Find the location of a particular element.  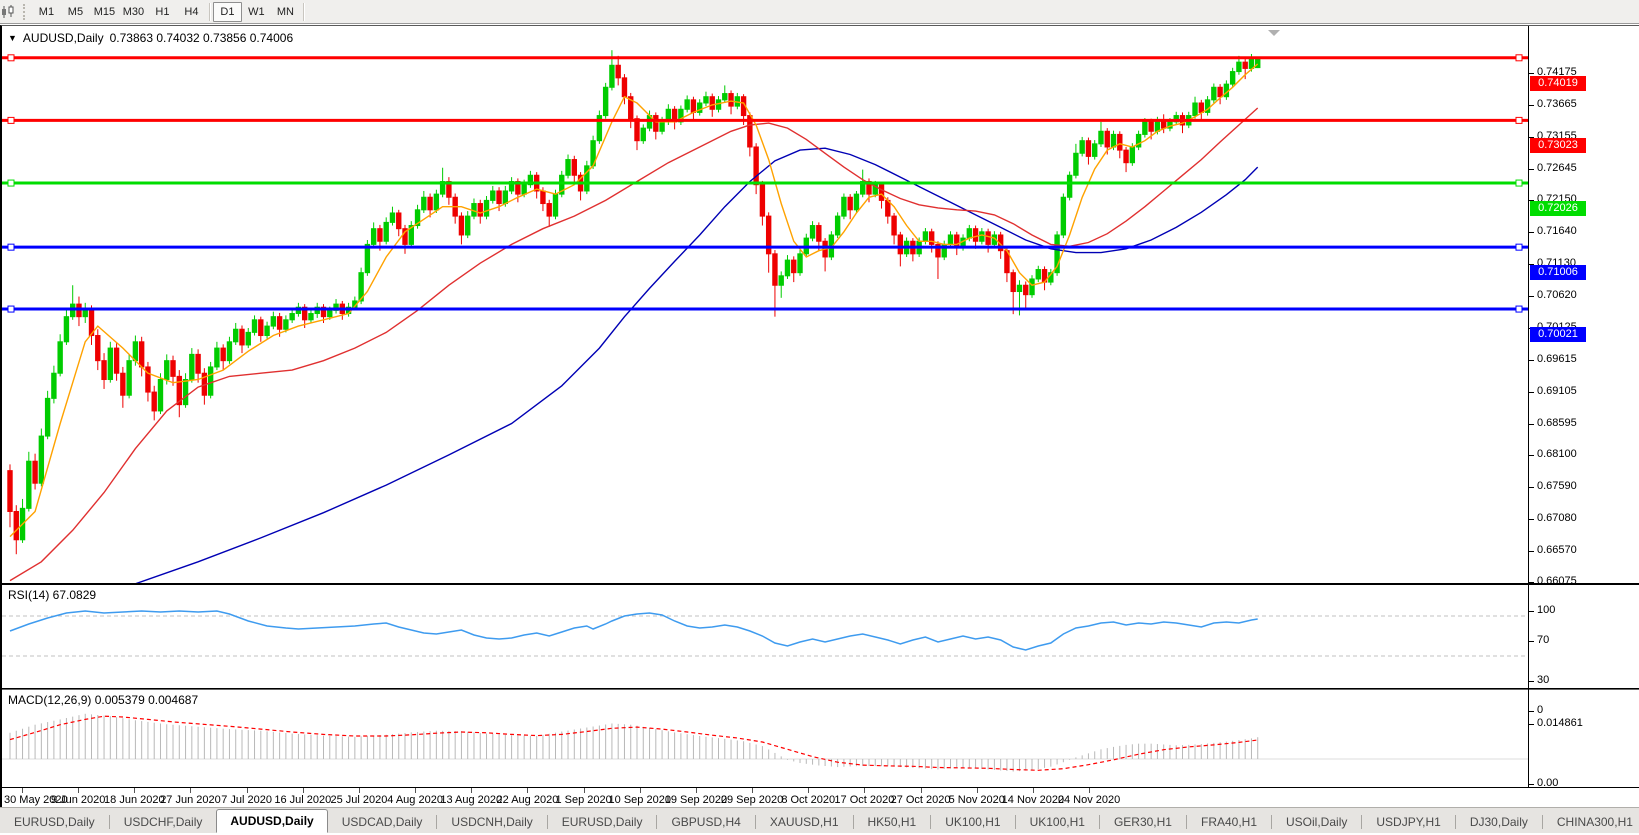

rsi-axis-tick: 30 is located at coordinates (1543, 680).